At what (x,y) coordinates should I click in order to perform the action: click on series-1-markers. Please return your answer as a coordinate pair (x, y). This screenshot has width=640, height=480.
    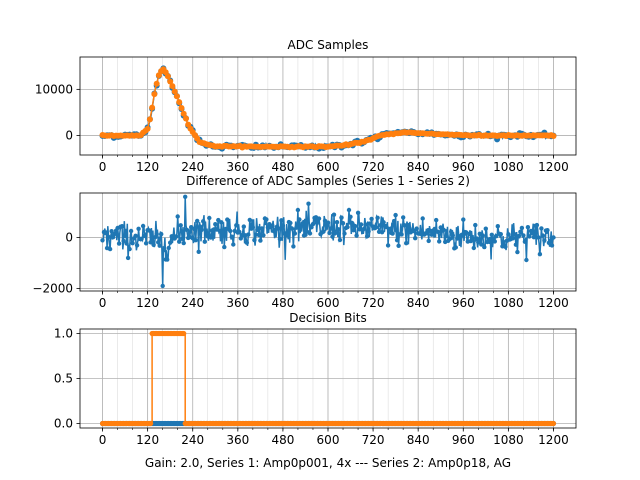
    Looking at the image, I should click on (328, 241).